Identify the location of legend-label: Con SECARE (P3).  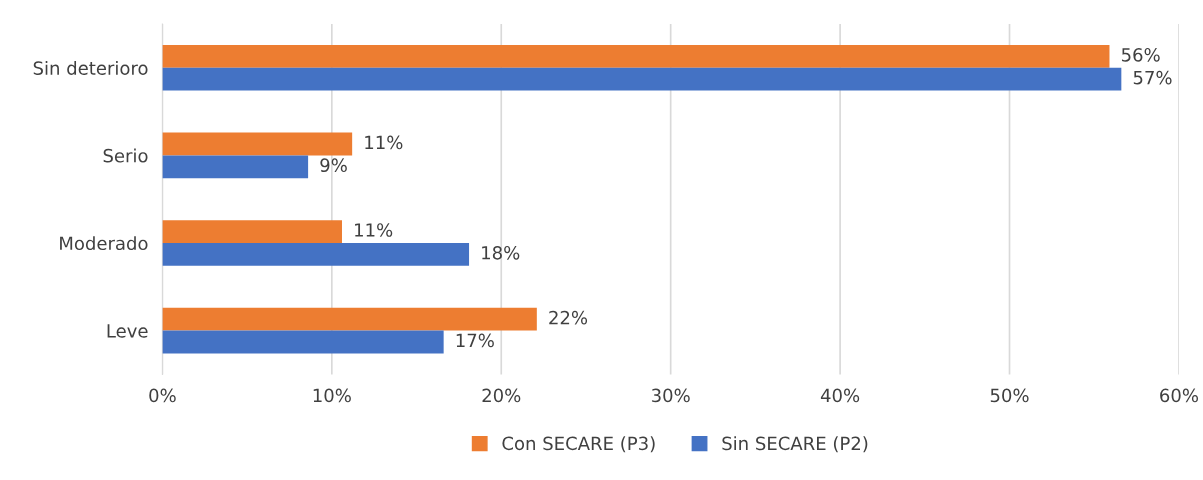
(578, 444).